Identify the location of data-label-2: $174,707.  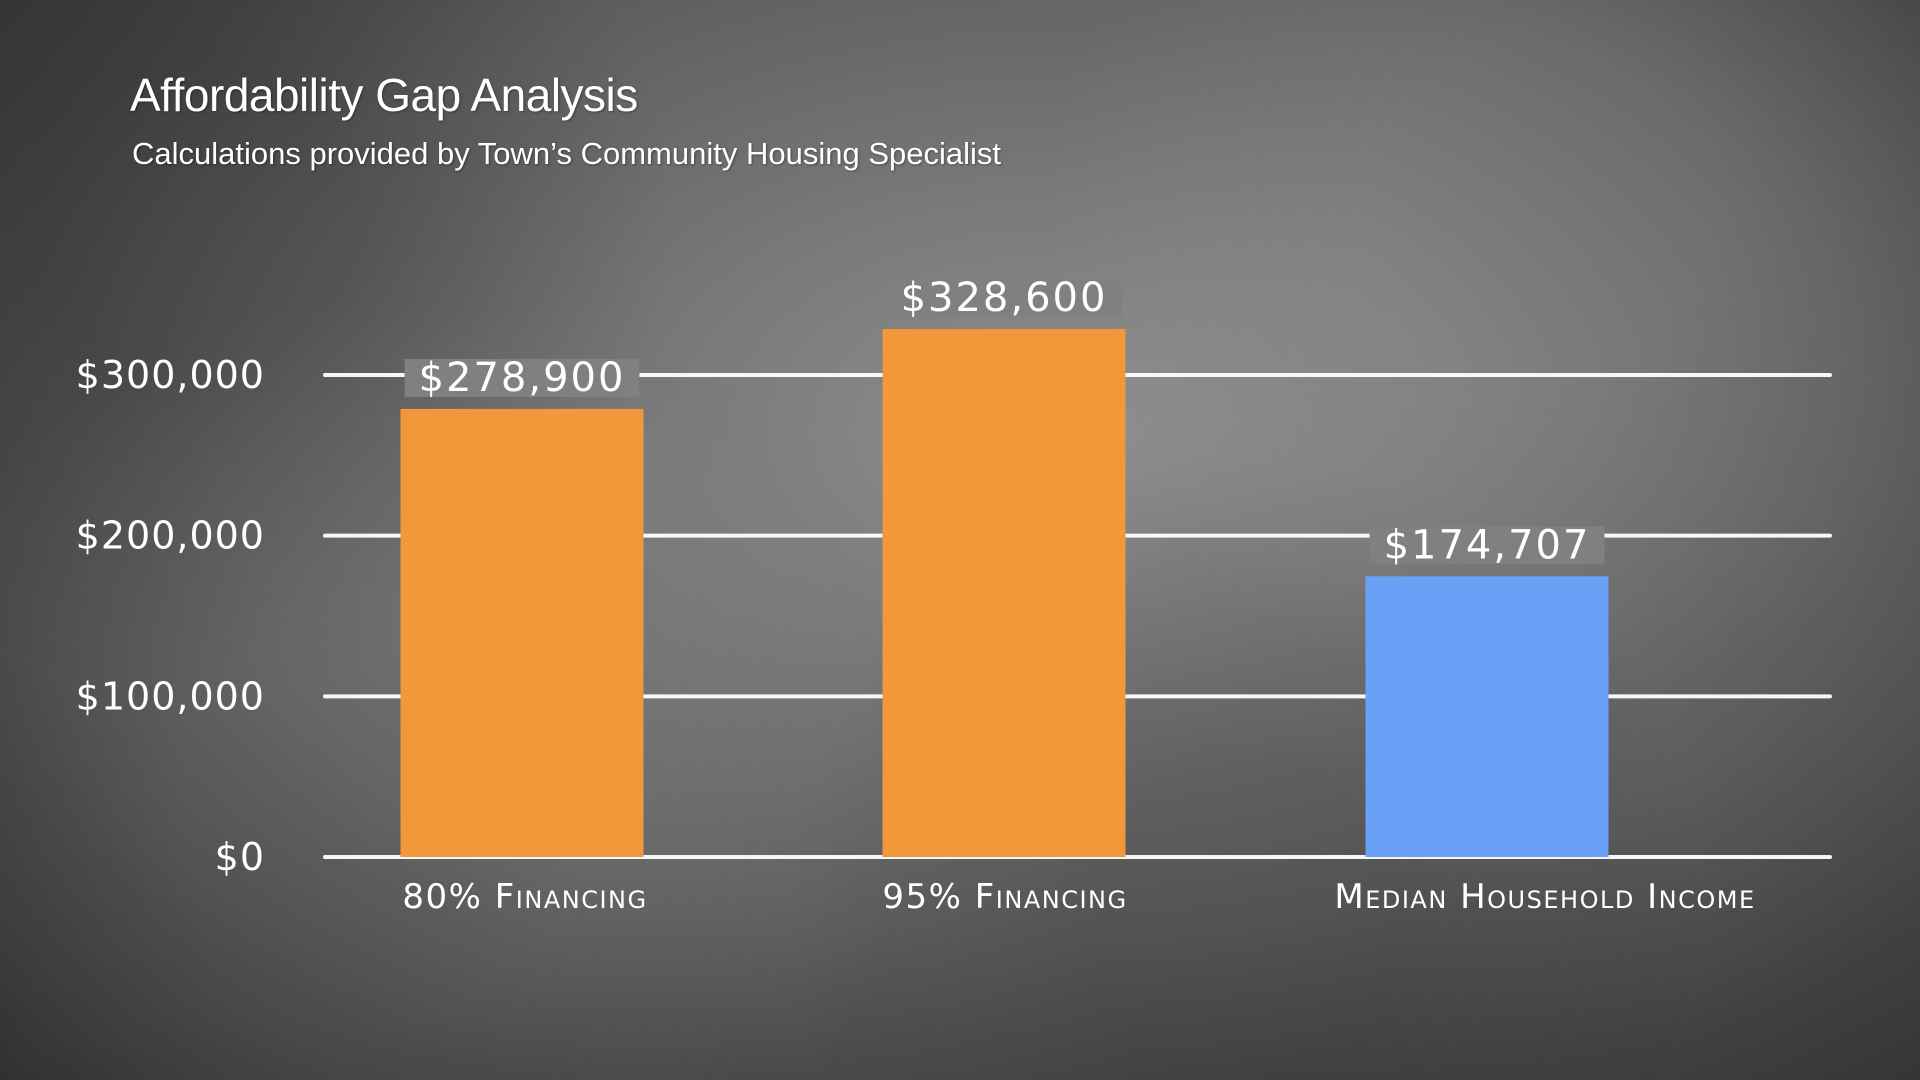
(1487, 545).